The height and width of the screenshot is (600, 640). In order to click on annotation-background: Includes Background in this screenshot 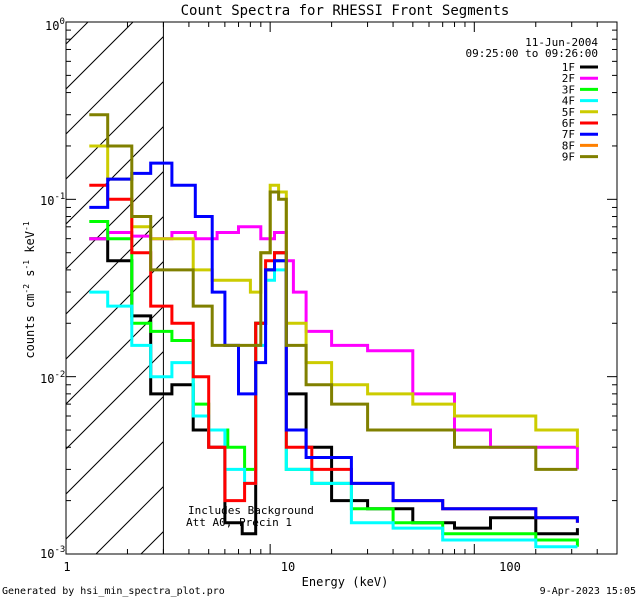, I will do `click(251, 510)`.